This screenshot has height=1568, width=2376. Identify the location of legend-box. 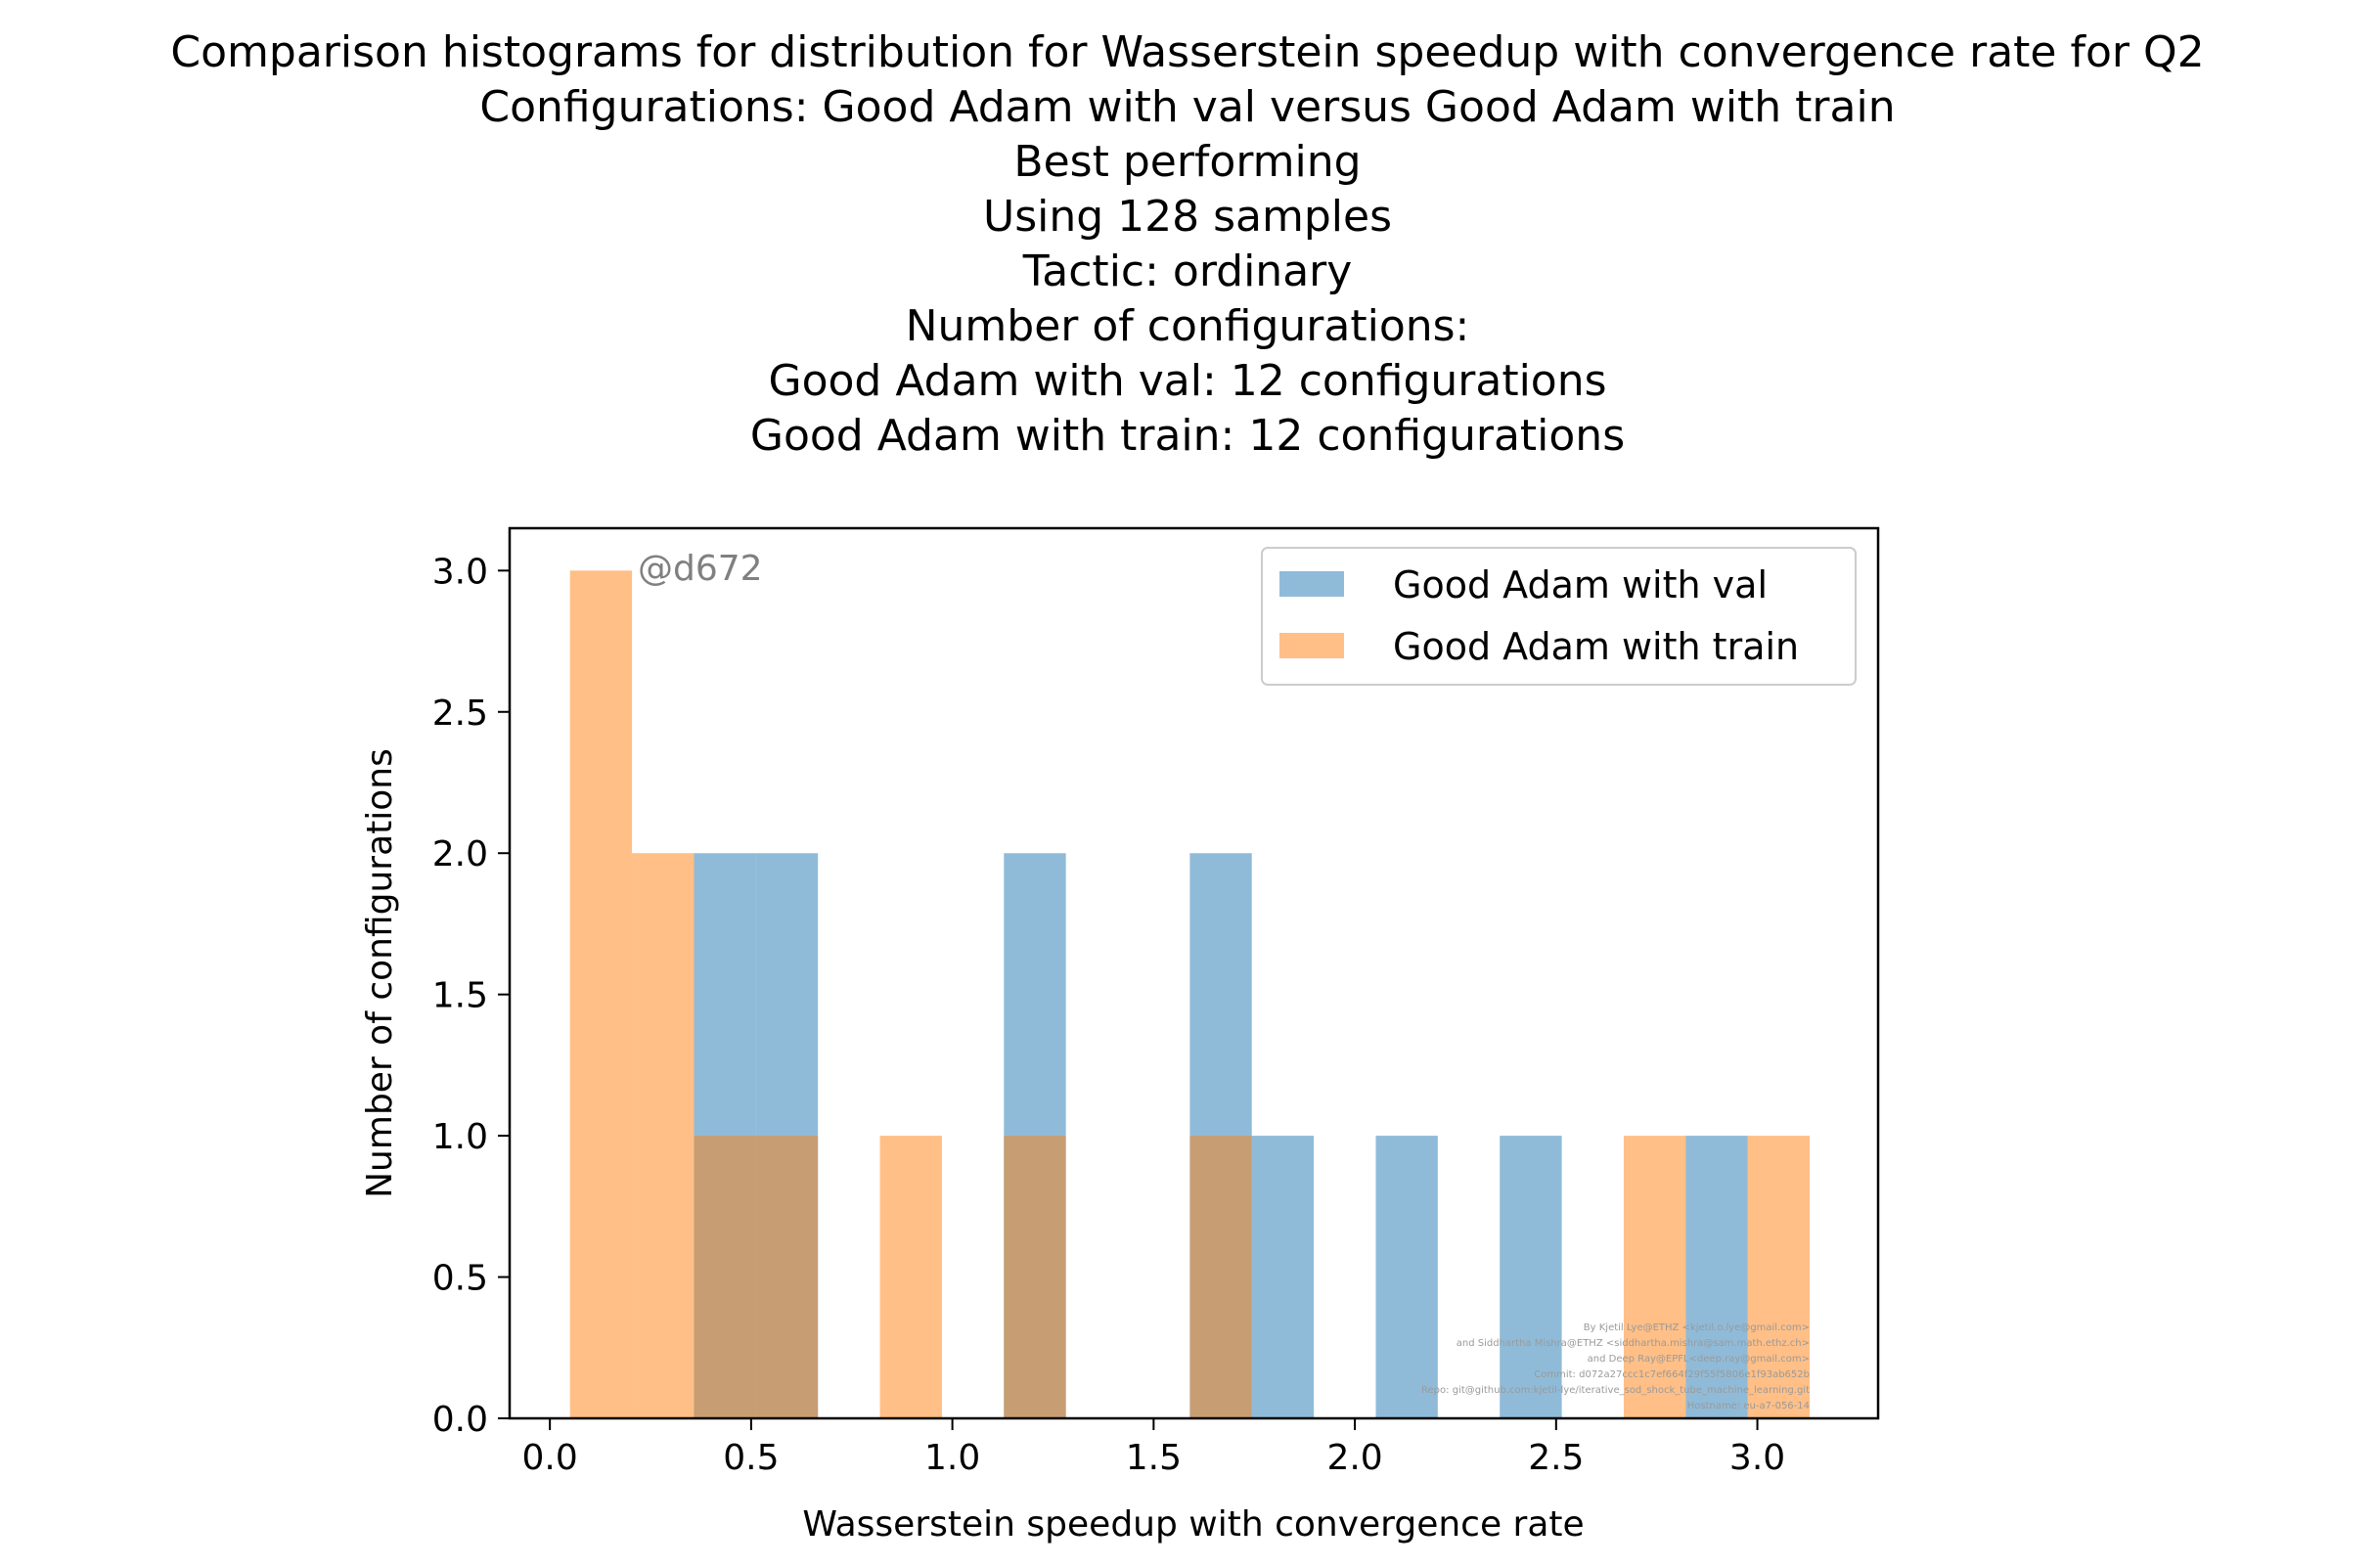
(1559, 616).